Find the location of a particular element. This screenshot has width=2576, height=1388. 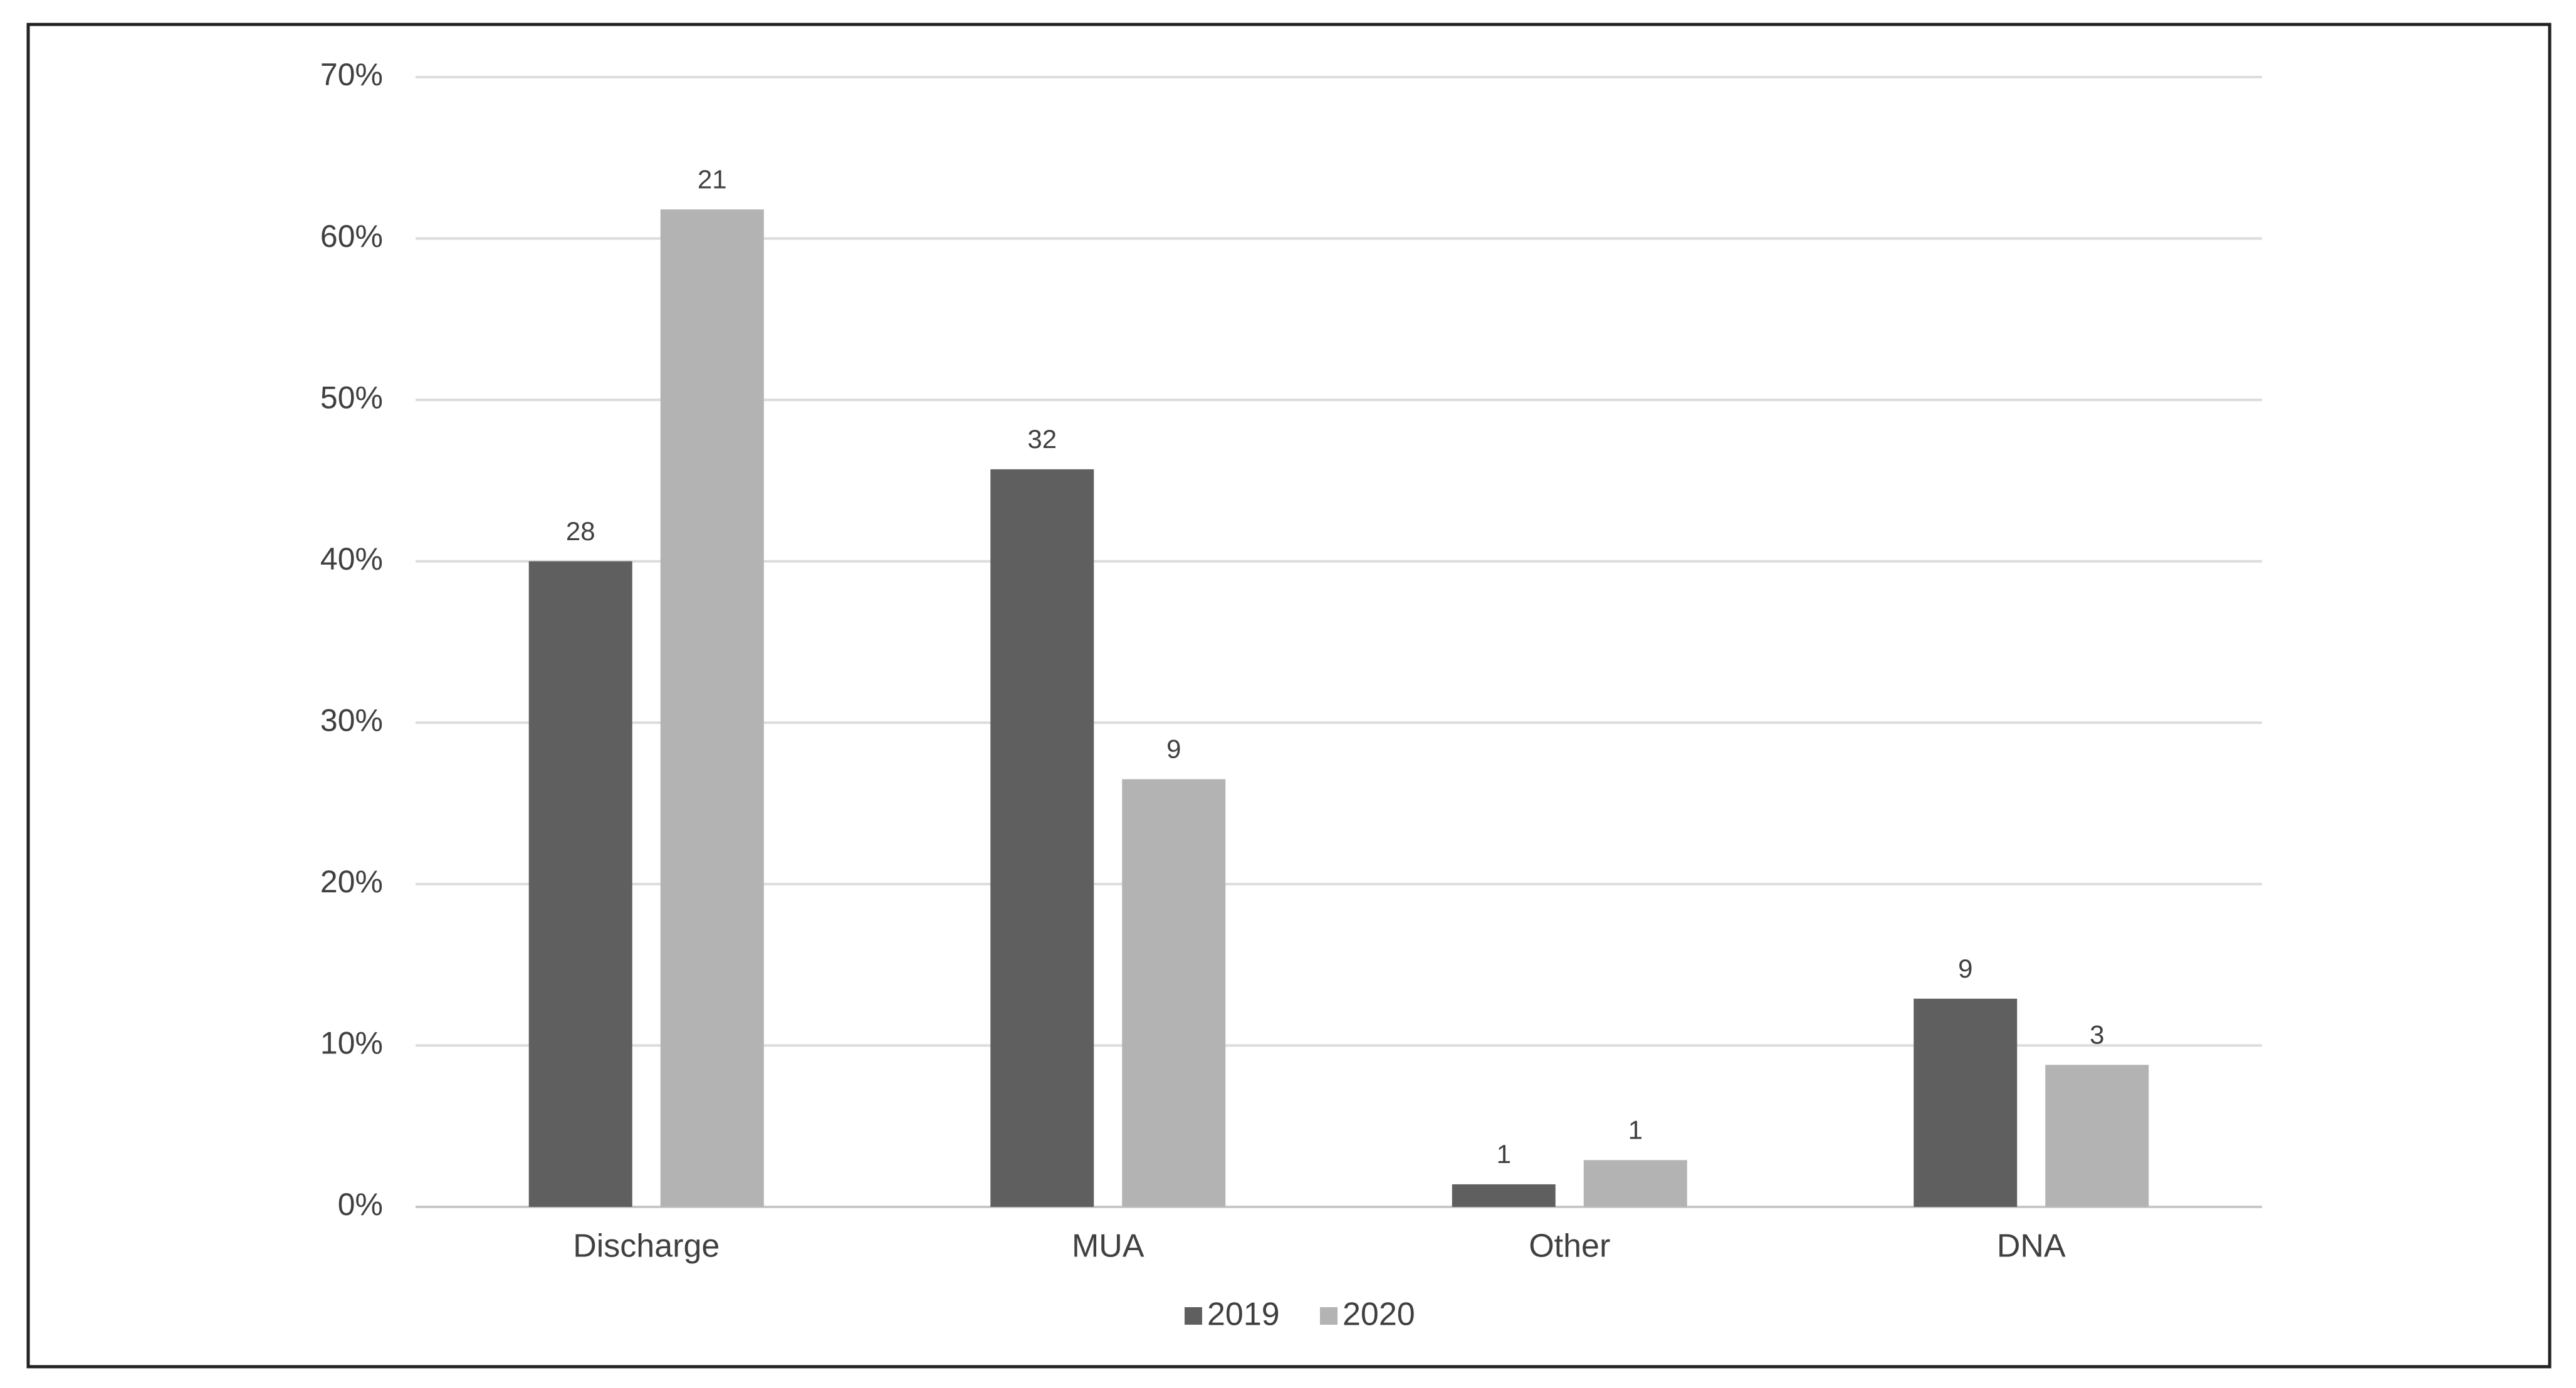

x-tick-label: Discharge is located at coordinates (646, 1246).